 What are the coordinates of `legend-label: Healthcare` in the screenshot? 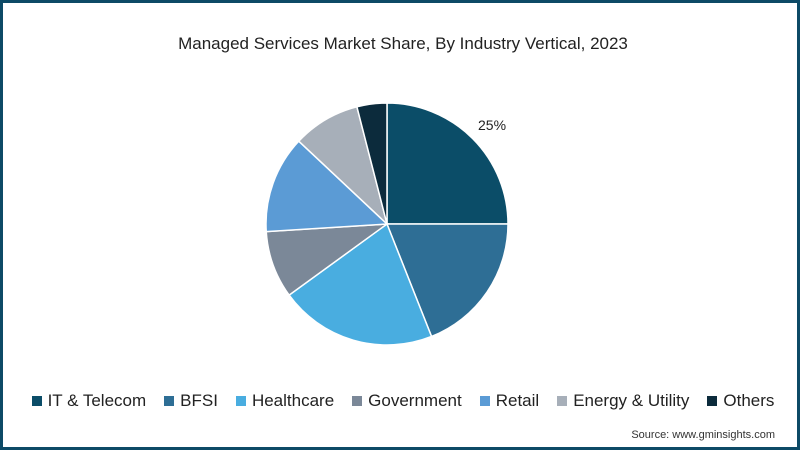 It's located at (293, 400).